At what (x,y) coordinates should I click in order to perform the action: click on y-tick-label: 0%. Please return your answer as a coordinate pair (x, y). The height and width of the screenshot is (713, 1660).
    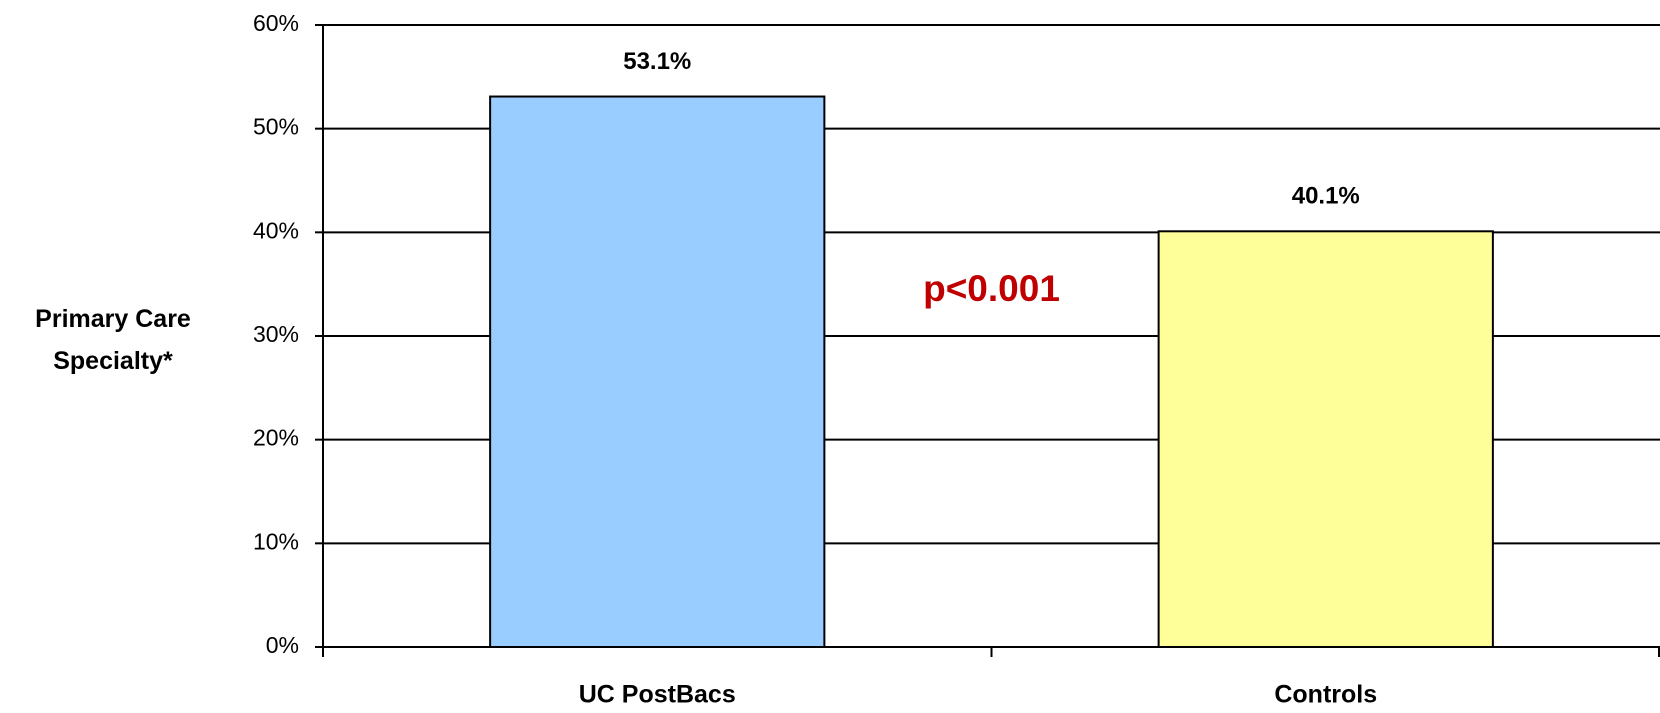
    Looking at the image, I should click on (282, 645).